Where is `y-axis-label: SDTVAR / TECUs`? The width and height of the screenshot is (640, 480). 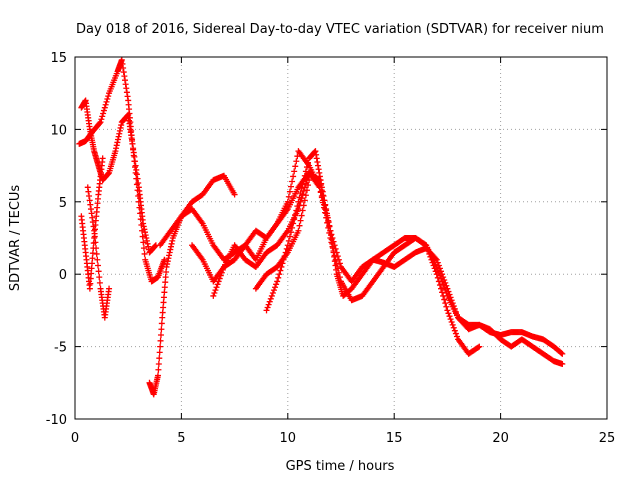 y-axis-label: SDTVAR / TECUs is located at coordinates (15, 238).